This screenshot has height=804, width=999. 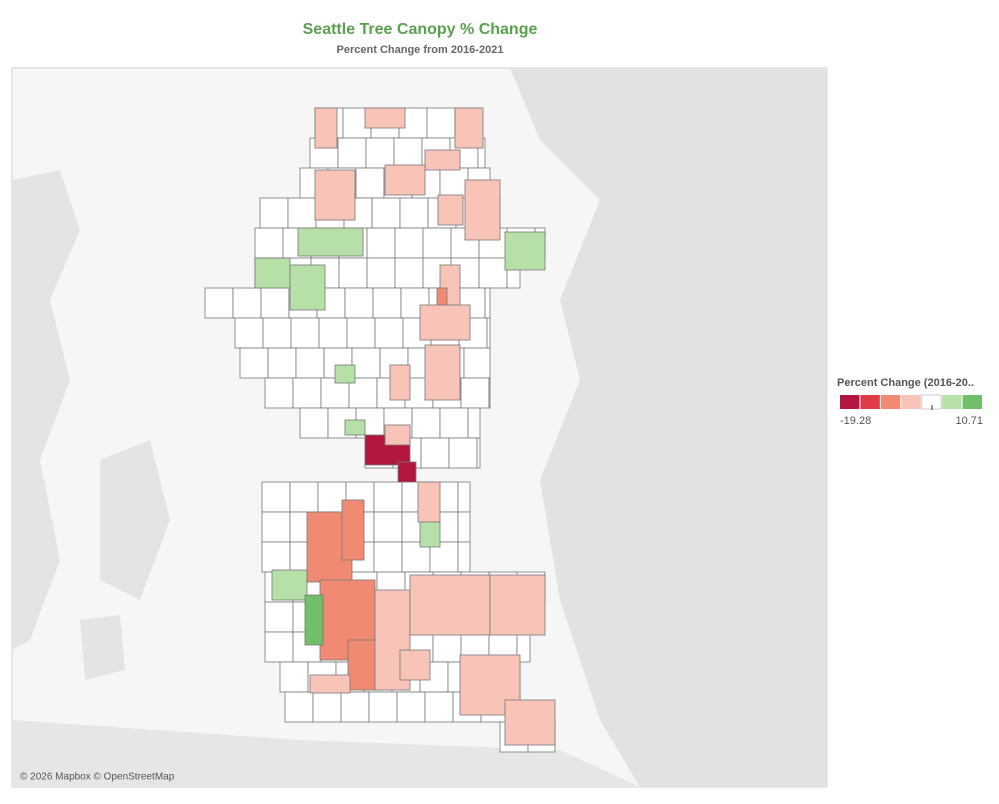 What do you see at coordinates (969, 421) in the screenshot?
I see `legend-max: 10.71` at bounding box center [969, 421].